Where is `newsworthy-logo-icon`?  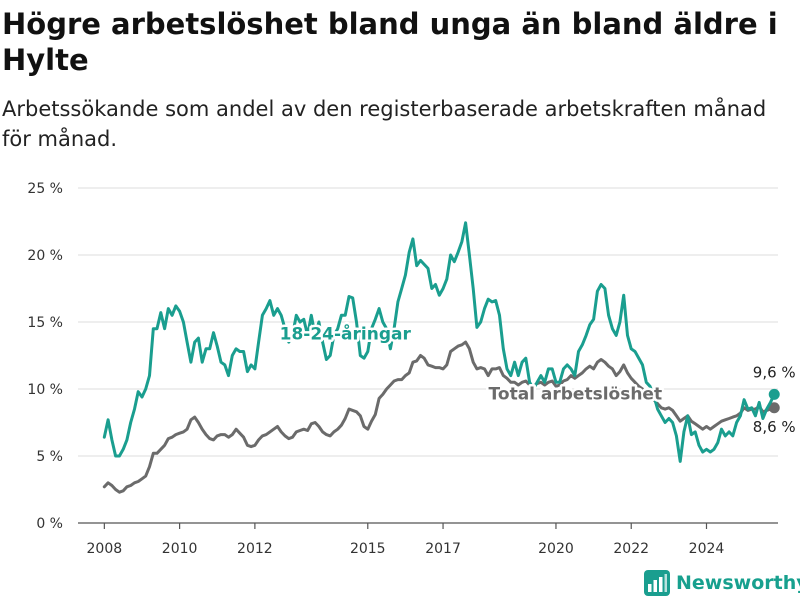
newsworthy-logo-icon is located at coordinates (657, 583).